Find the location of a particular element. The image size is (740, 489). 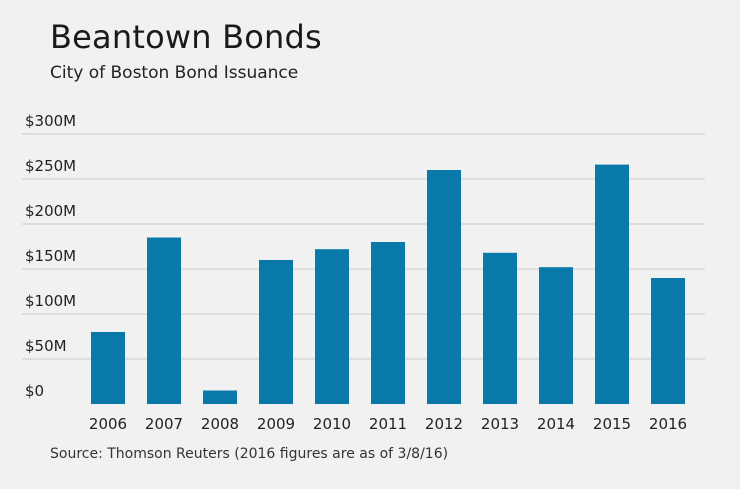

bar-2006 is located at coordinates (108, 368).